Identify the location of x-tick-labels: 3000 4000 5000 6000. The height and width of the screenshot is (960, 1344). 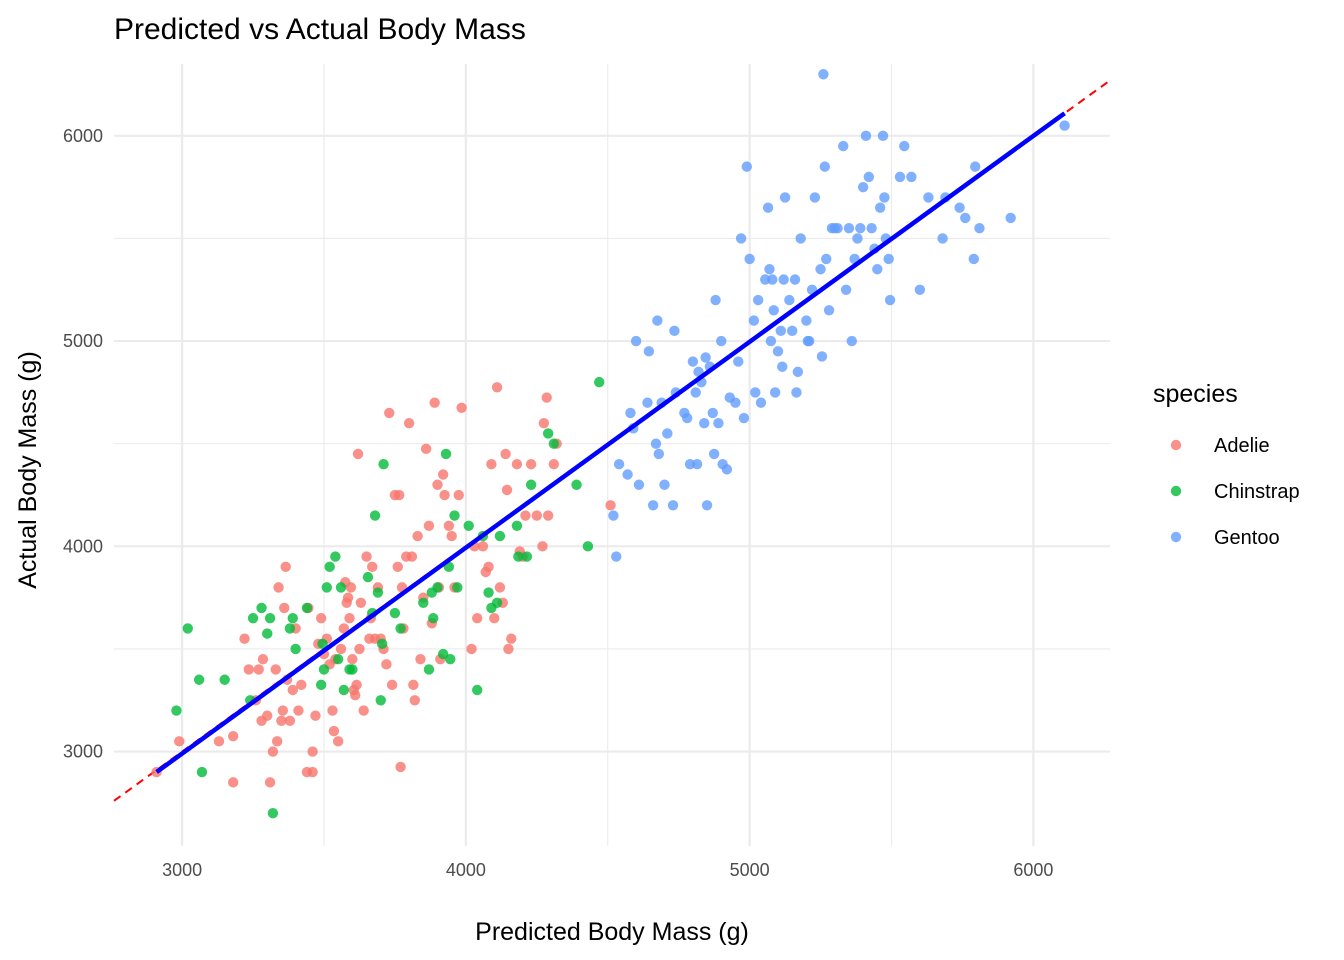
(607, 870).